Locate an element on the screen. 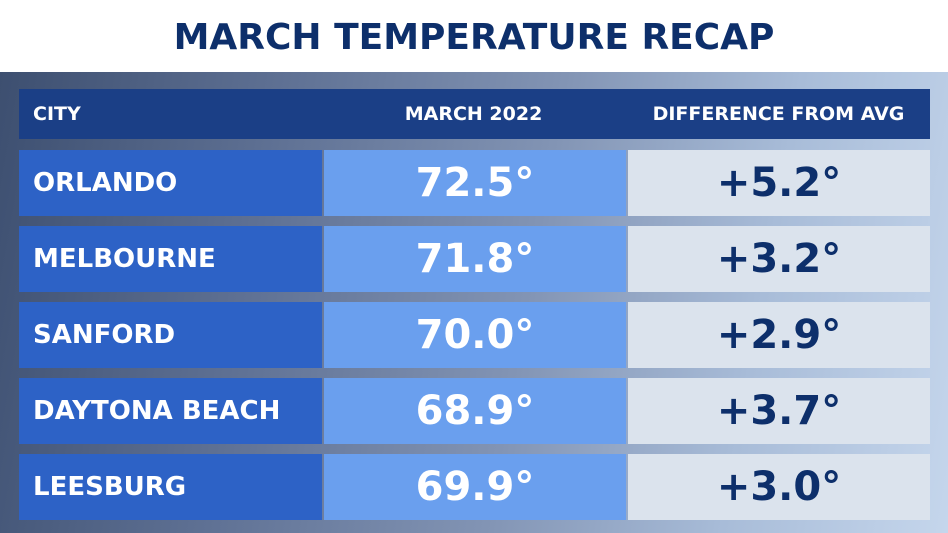  diff-cell: +2.9° is located at coordinates (779, 335).